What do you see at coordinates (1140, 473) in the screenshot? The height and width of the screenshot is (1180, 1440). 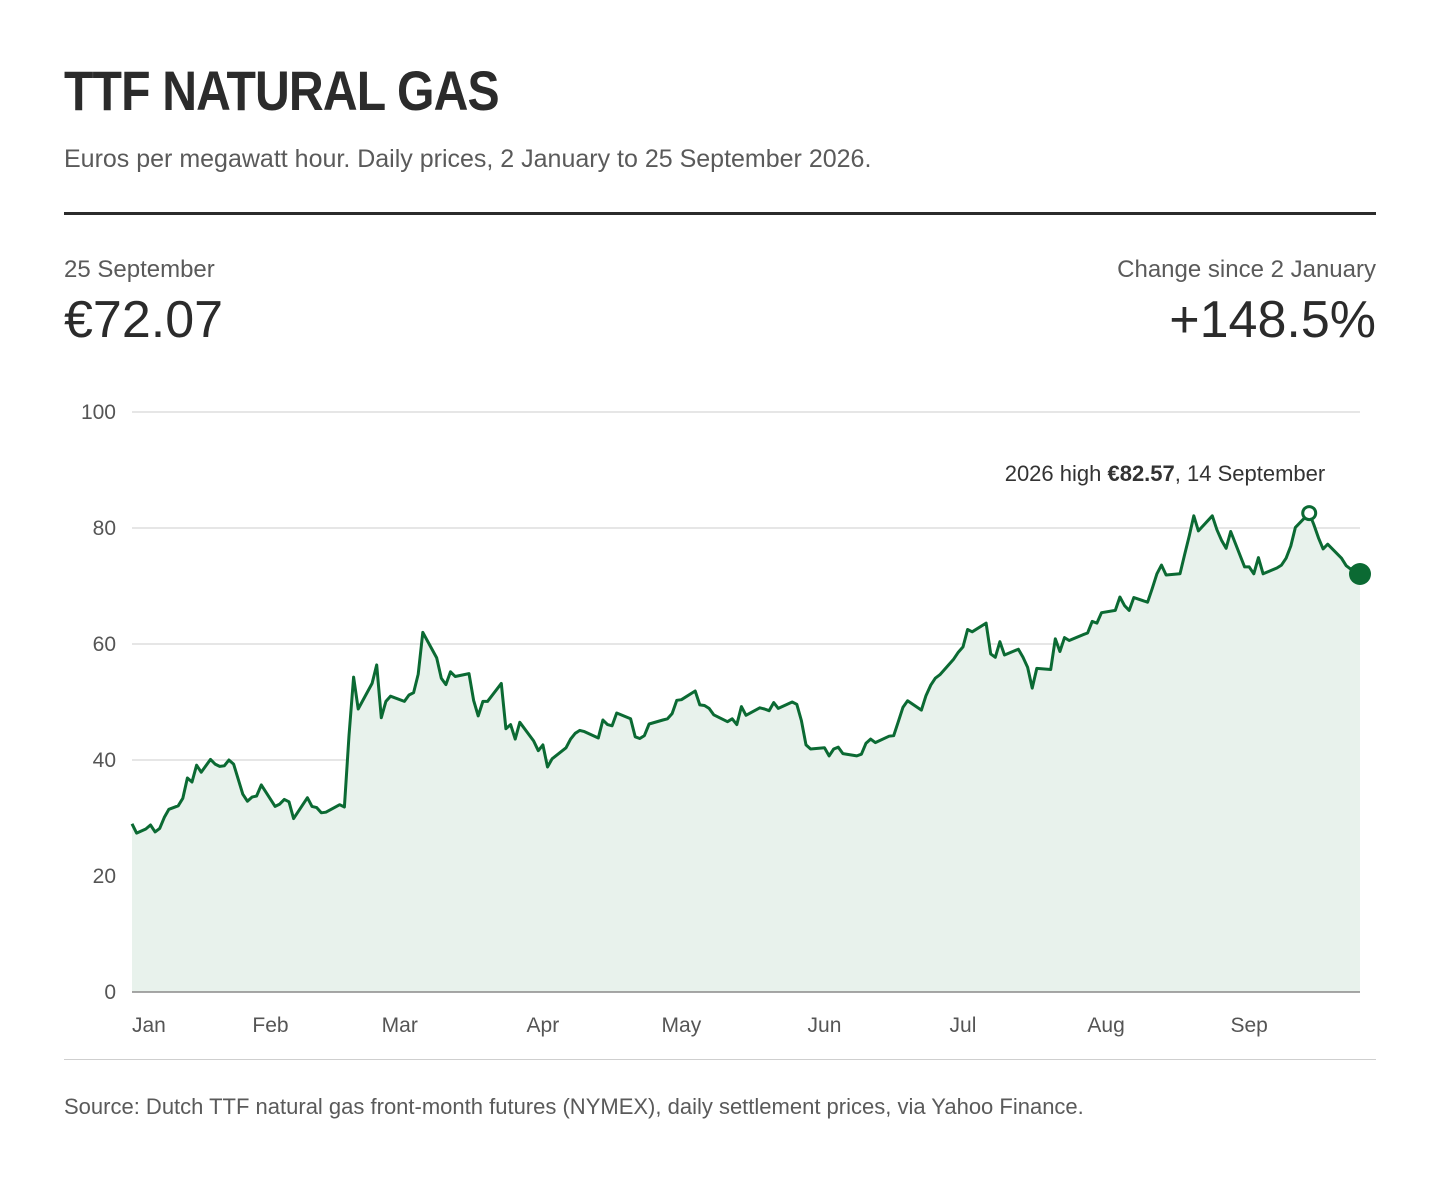 I see `annotation-value: €82.57` at bounding box center [1140, 473].